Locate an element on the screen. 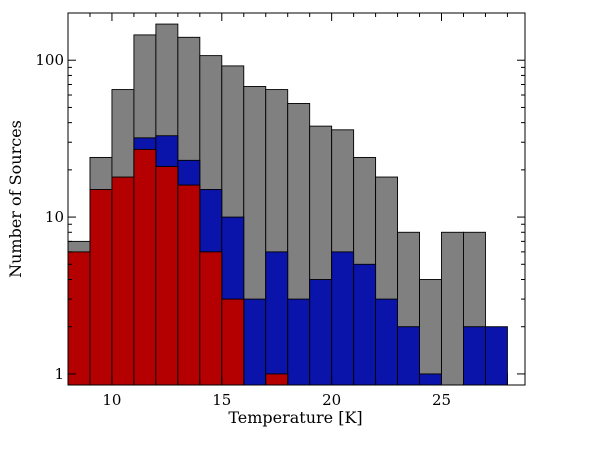  x-axis-label: Temperature [K] is located at coordinates (295, 417).